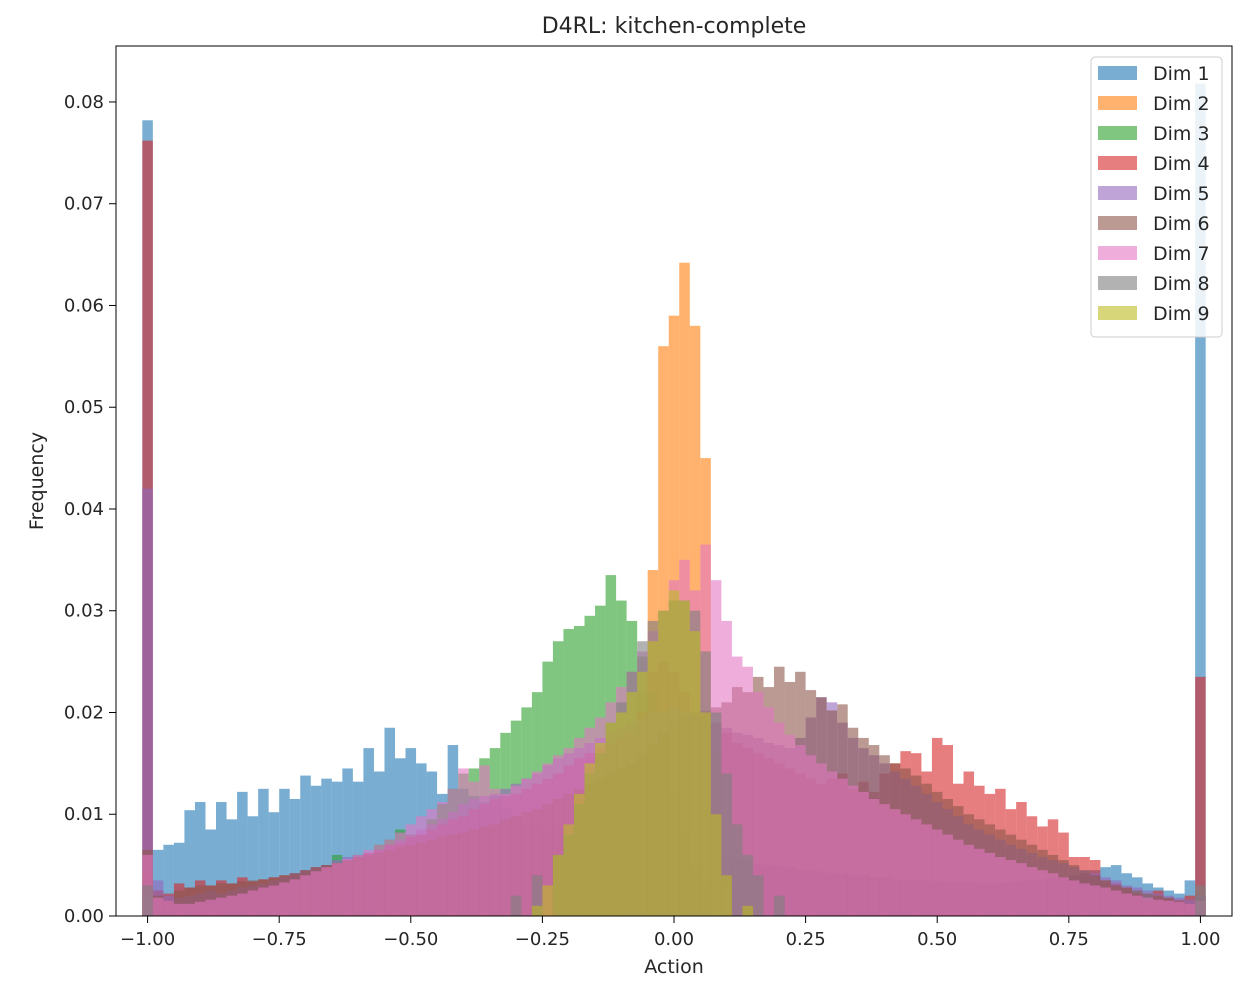 Image resolution: width=1254 pixels, height=988 pixels. I want to click on x-tick-label: 1.00, so click(1200, 939).